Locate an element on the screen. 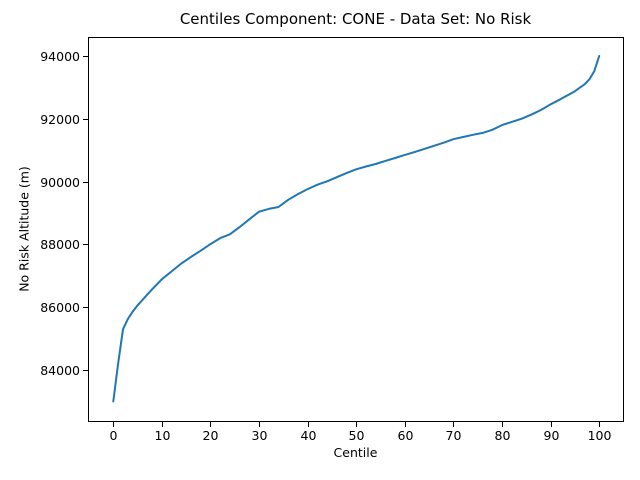 The image size is (640, 480). x-tick-label: 30 is located at coordinates (260, 435).